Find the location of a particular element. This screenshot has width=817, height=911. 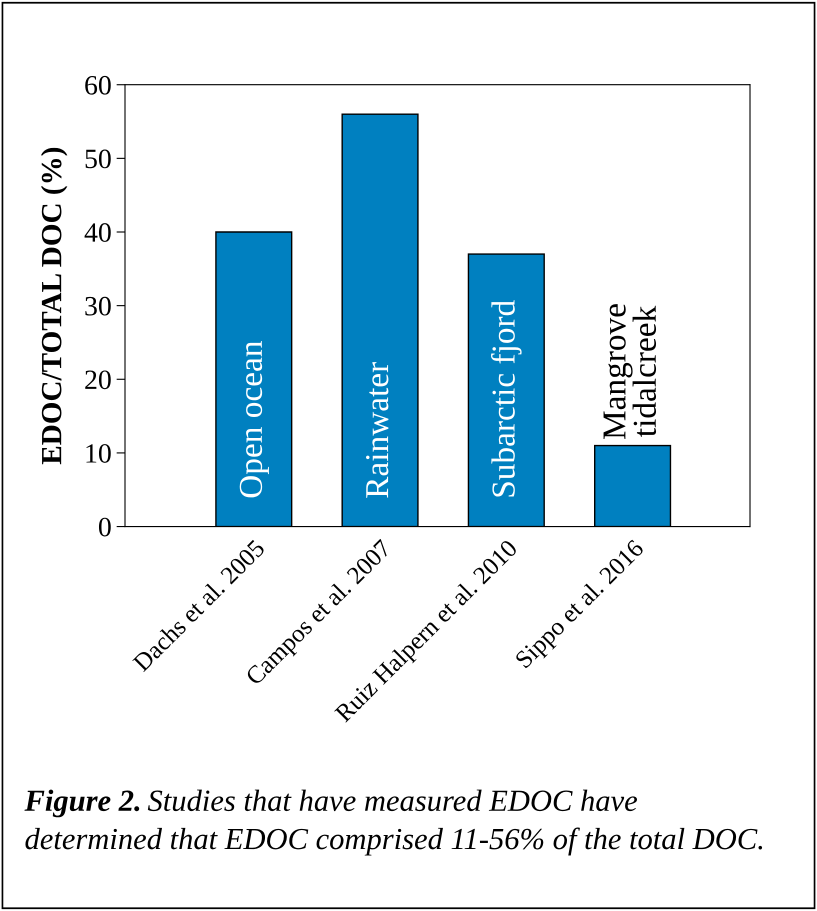

y-tick-label: 30 is located at coordinates (98, 306).